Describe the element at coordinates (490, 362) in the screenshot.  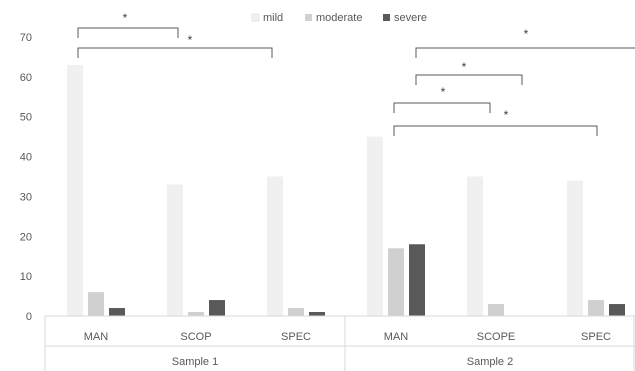
I see `group-label: Sample 2` at that location.